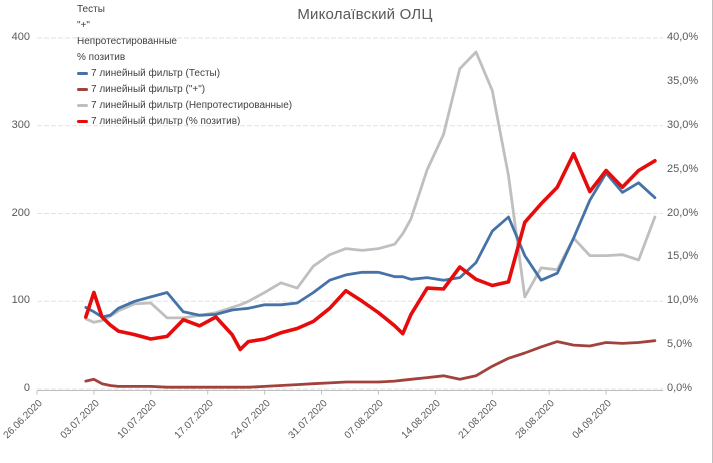 The height and width of the screenshot is (463, 713). I want to click on left-axis-tick-label: 0, so click(26, 388).